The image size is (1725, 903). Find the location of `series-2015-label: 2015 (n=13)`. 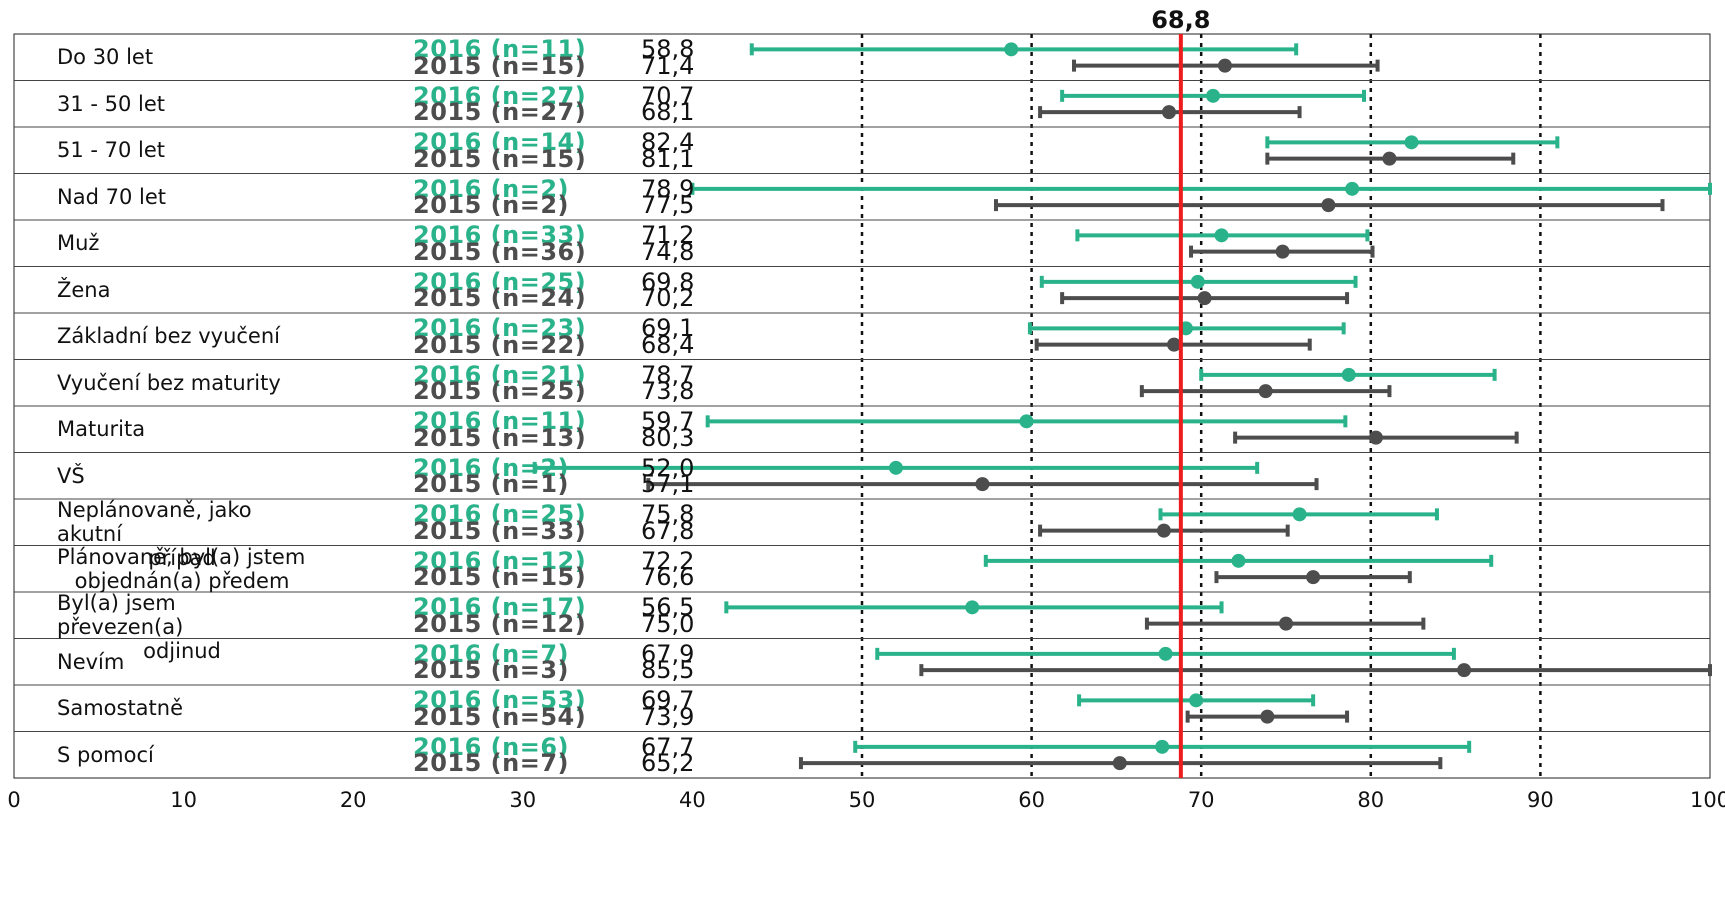

series-2015-label: 2015 (n=13) is located at coordinates (500, 437).